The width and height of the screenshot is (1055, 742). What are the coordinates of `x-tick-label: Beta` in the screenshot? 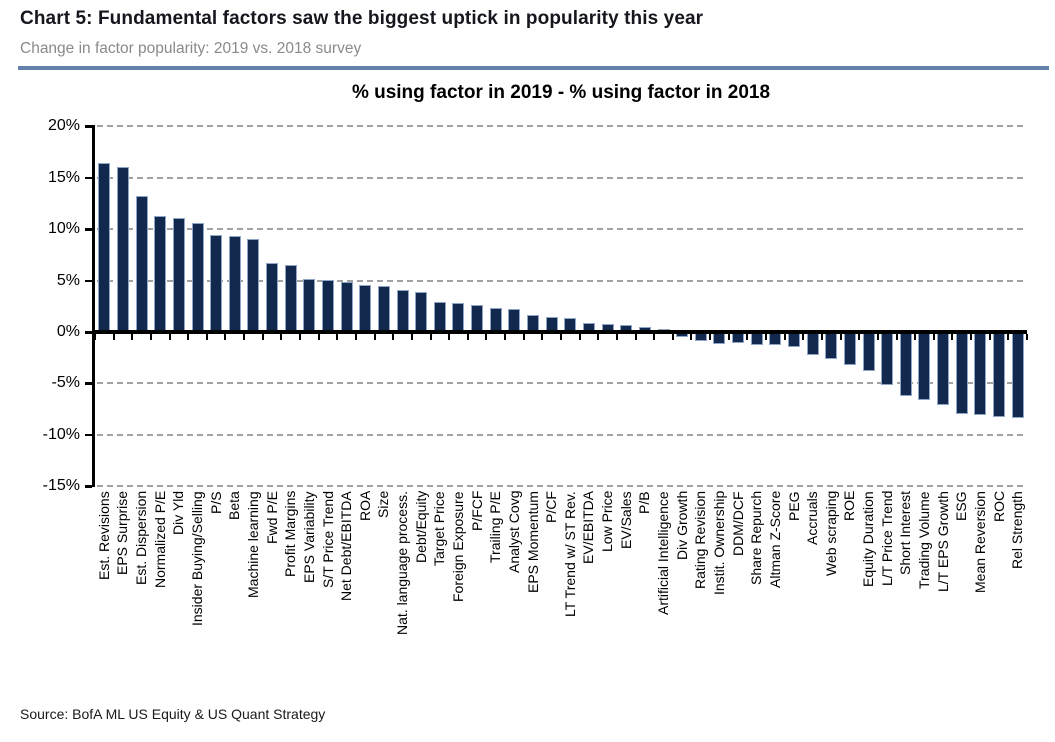 It's located at (234, 505).